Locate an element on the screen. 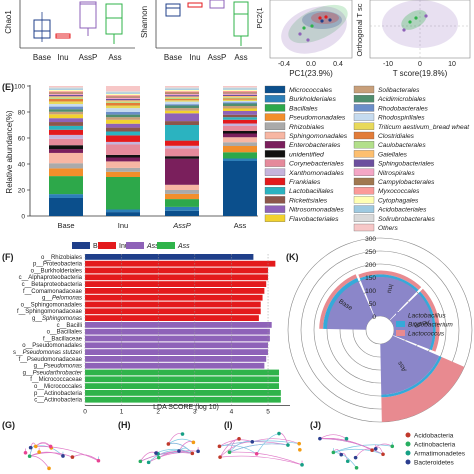  shannon-box-ass is located at coordinates (241, 23).